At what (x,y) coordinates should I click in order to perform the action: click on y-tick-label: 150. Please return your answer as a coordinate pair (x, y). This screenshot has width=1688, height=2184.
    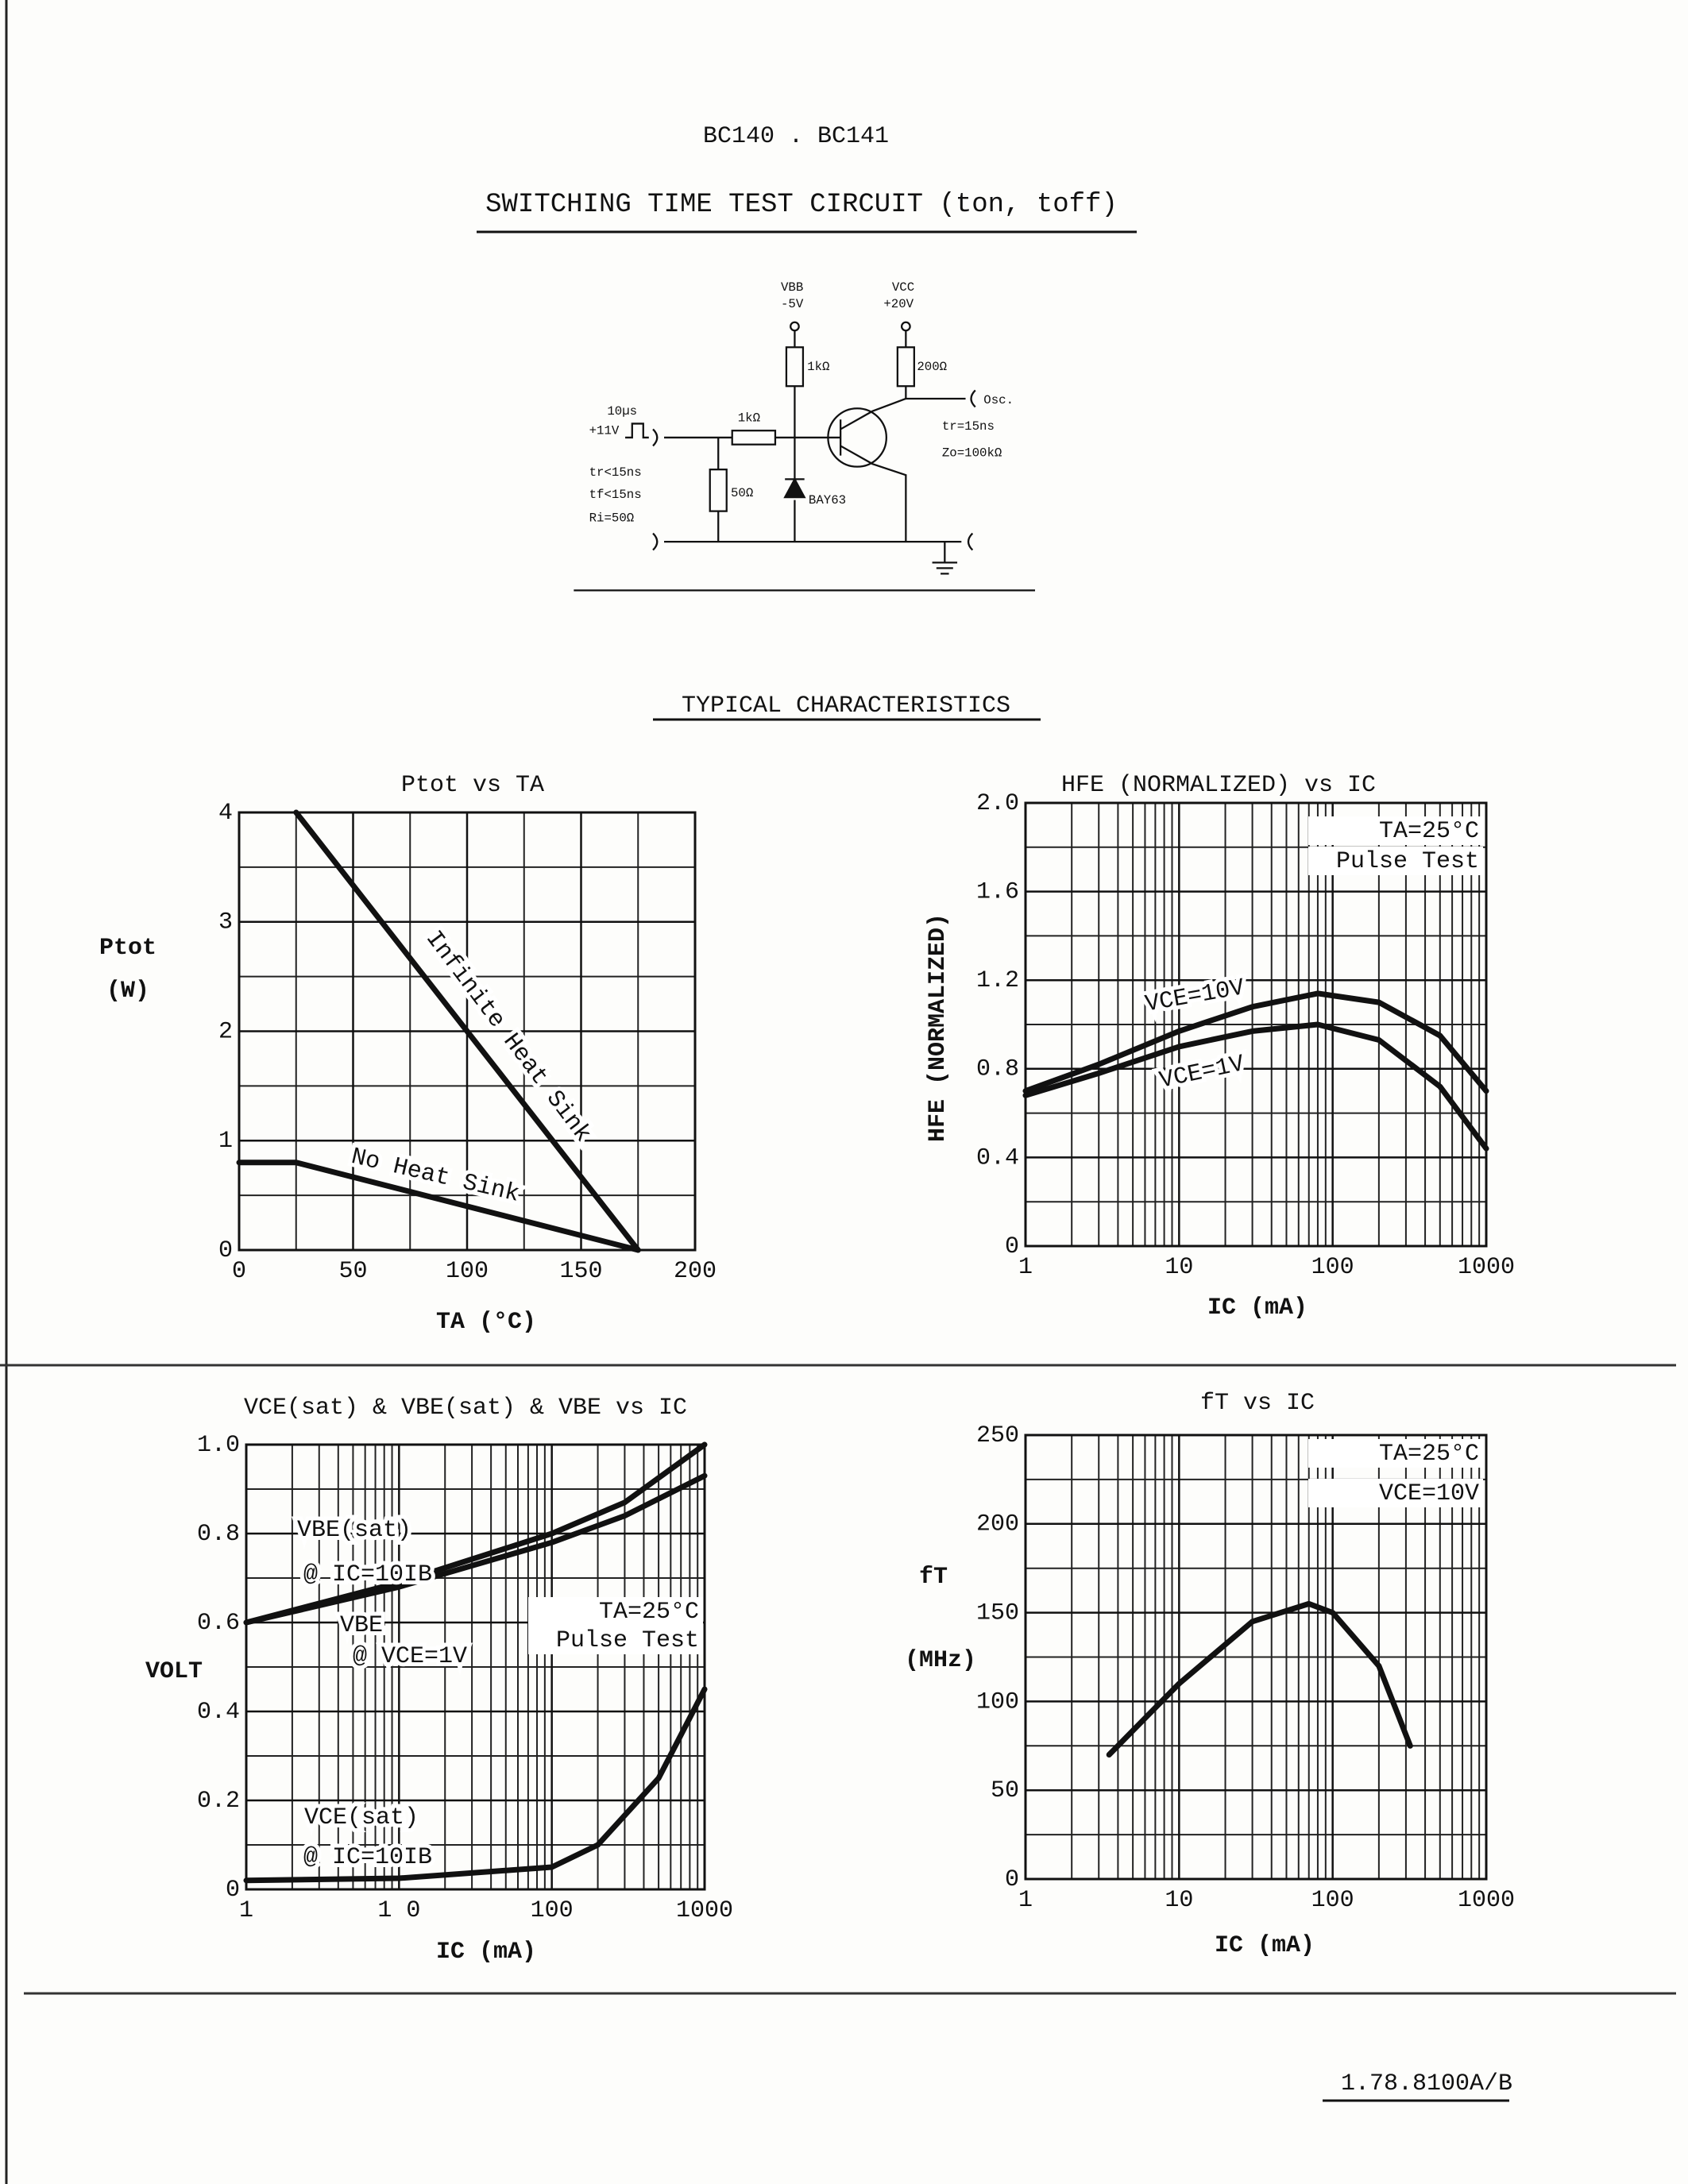
    Looking at the image, I should click on (998, 1613).